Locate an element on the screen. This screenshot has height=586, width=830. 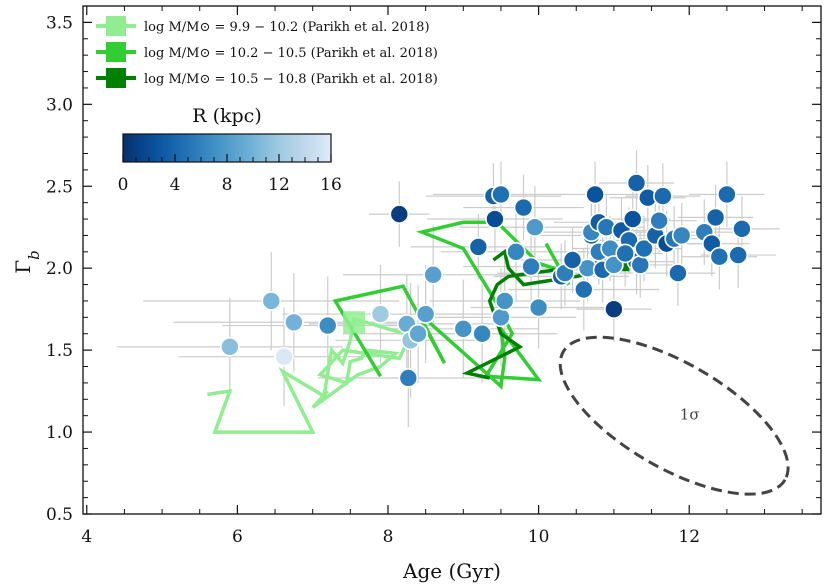
x-tick-label: 4 is located at coordinates (86, 537).